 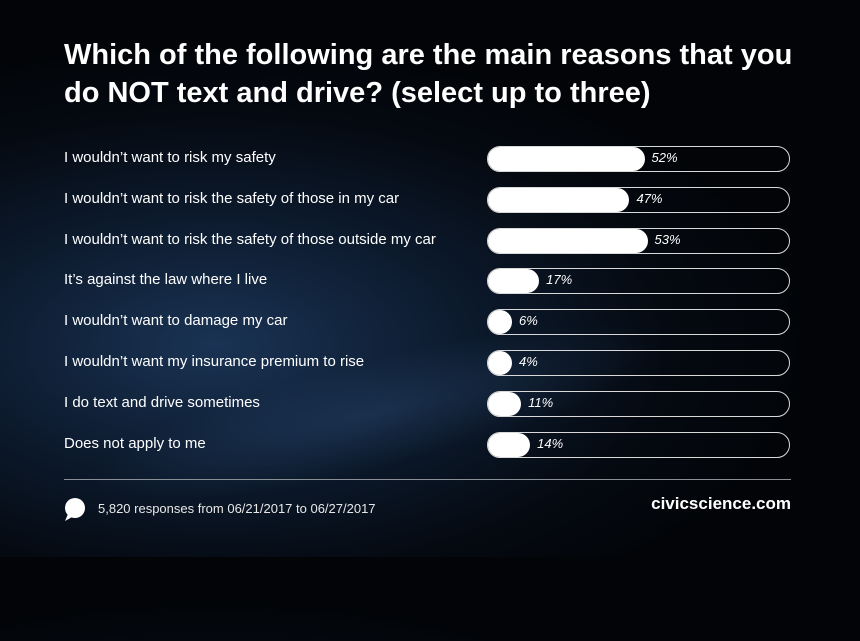 I want to click on value-label: 4%, so click(x=528, y=361).